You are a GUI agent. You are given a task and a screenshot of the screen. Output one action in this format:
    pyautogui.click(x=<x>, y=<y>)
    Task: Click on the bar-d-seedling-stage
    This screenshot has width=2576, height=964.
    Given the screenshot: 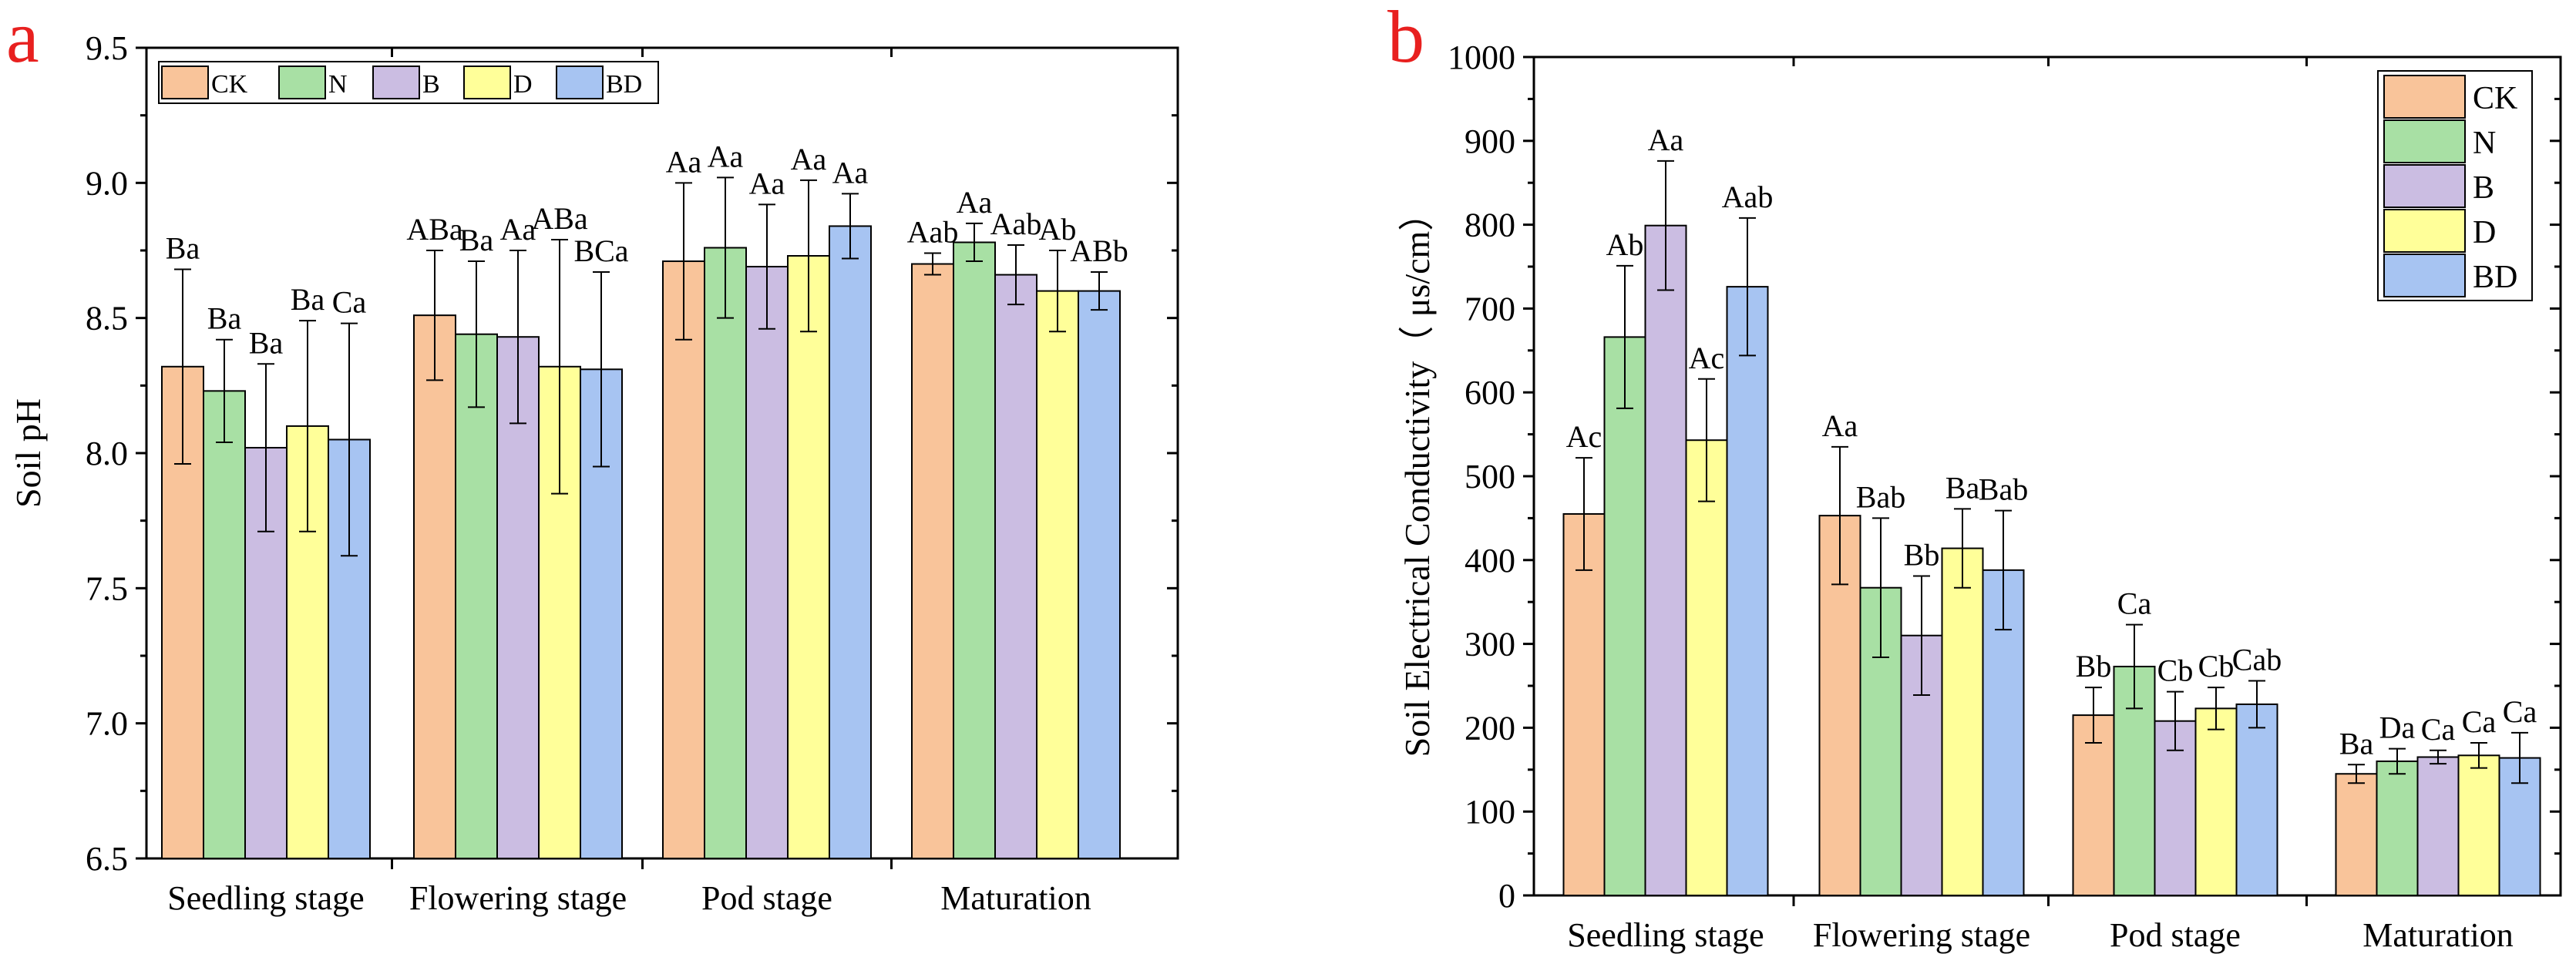 What is the action you would take?
    pyautogui.click(x=1706, y=667)
    